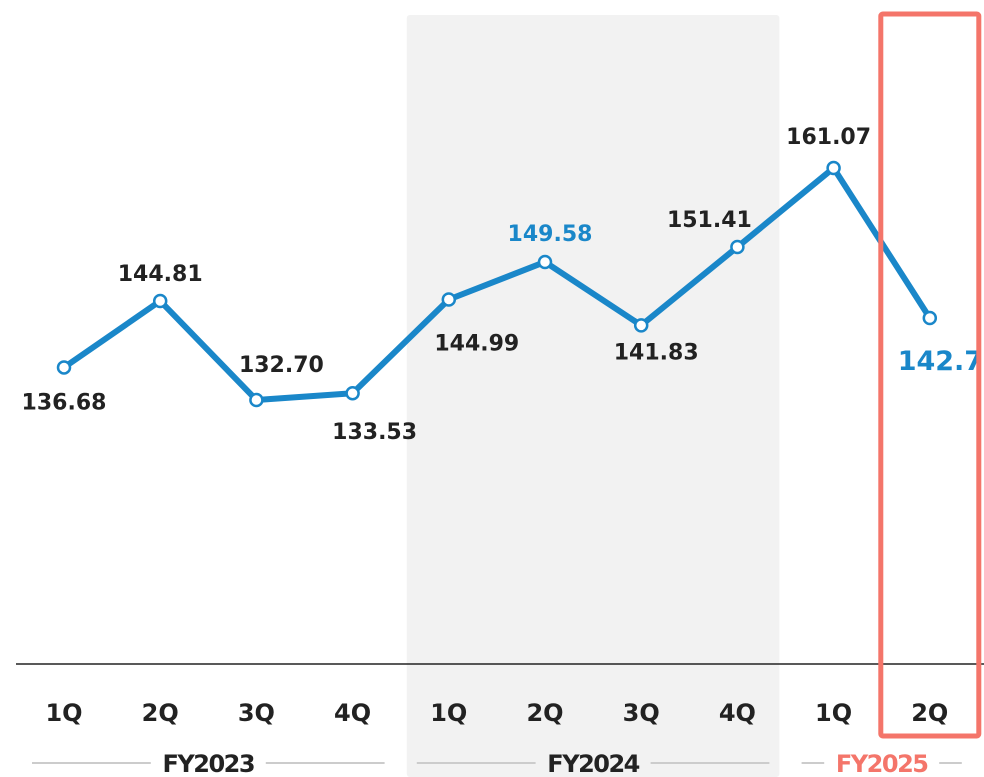 This screenshot has width=984, height=777. I want to click on category-label-9: 1Q, so click(833, 713).